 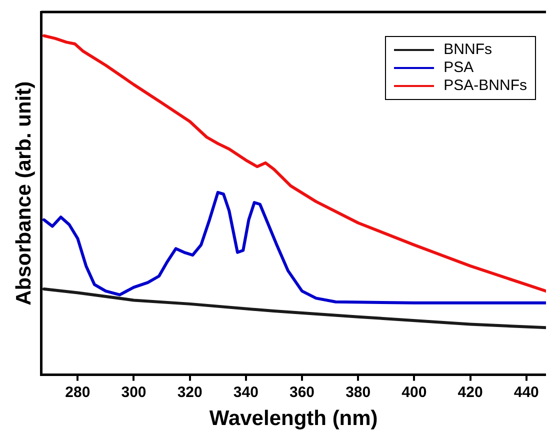 What do you see at coordinates (526, 392) in the screenshot?
I see `x-tick-label: 440` at bounding box center [526, 392].